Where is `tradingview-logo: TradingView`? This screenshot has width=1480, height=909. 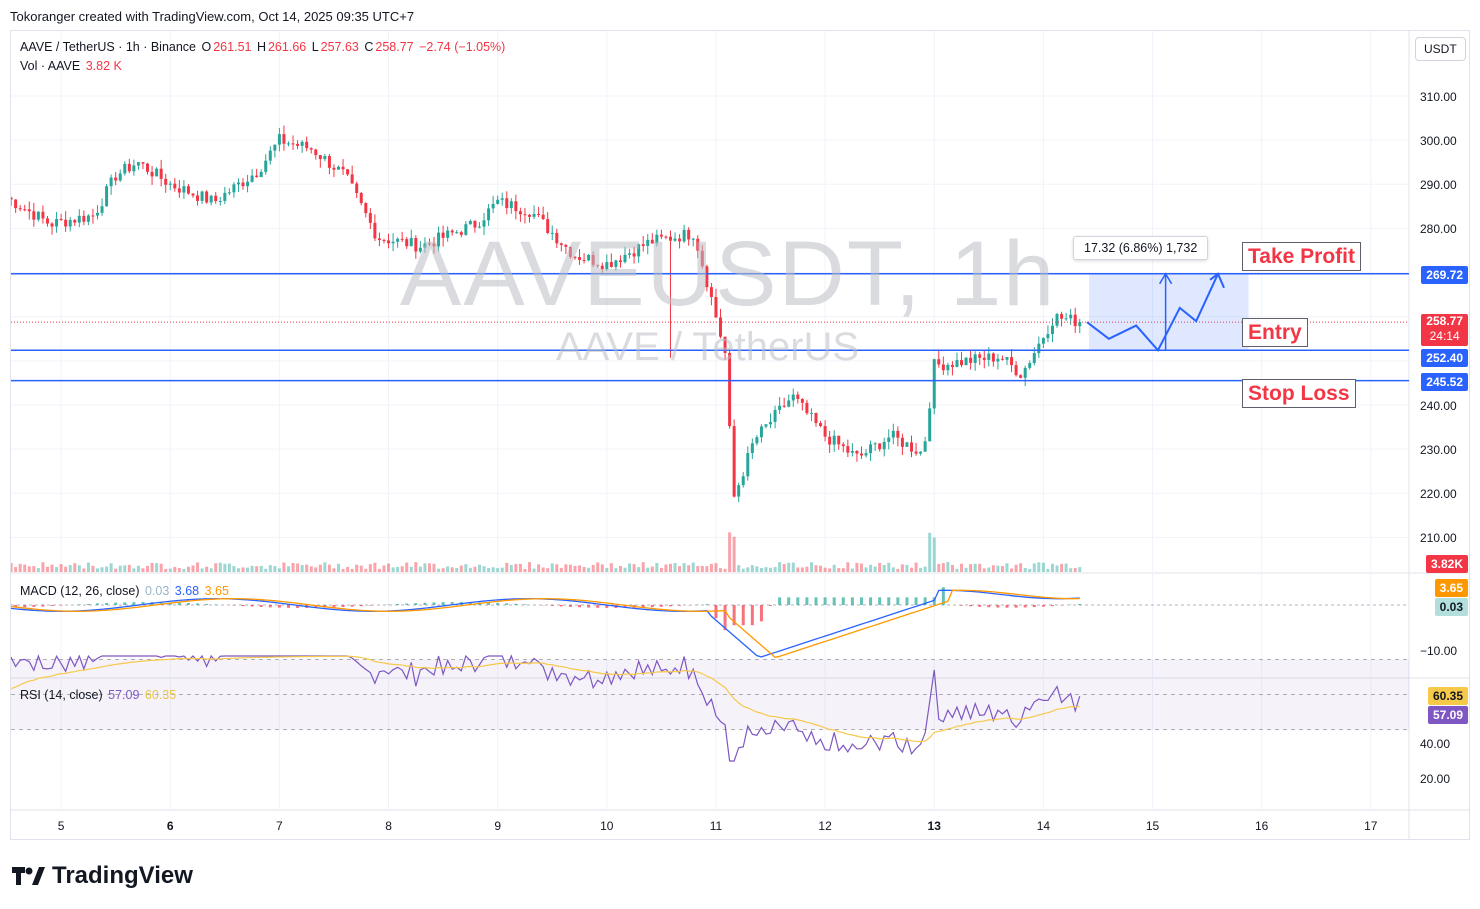 tradingview-logo: TradingView is located at coordinates (102, 876).